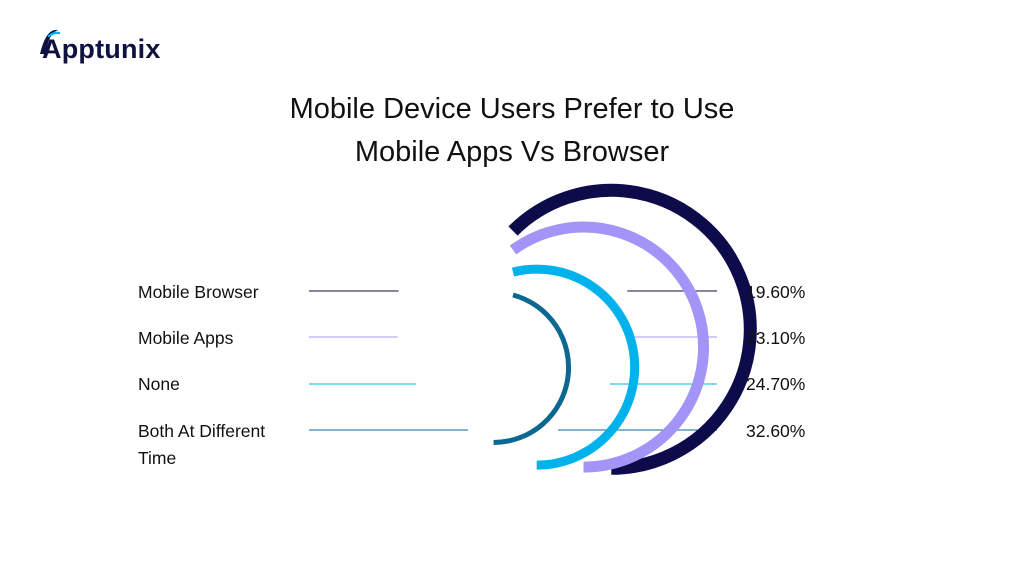 The image size is (1024, 576). What do you see at coordinates (198, 292) in the screenshot?
I see `legend-label-mobile-browser: Mobile Browser` at bounding box center [198, 292].